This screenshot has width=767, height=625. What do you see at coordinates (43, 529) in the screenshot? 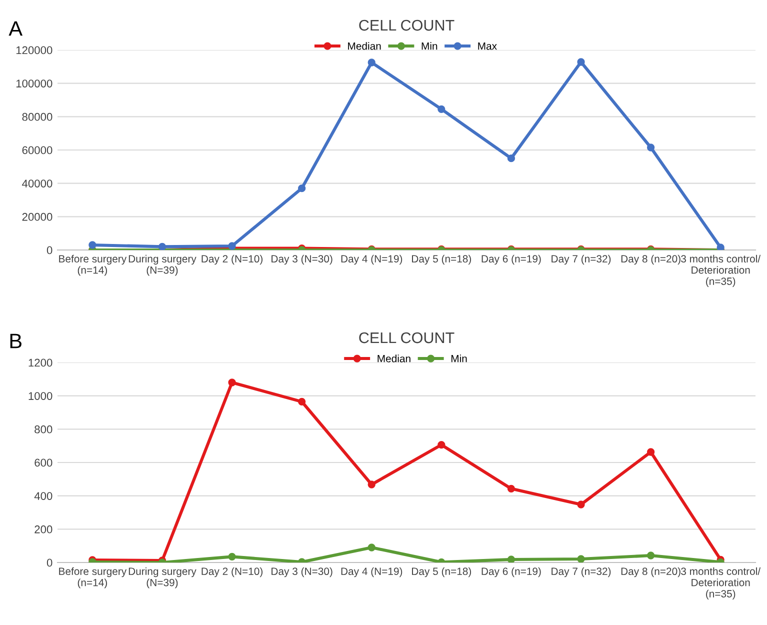
I see `y-tick-label: 200` at bounding box center [43, 529].